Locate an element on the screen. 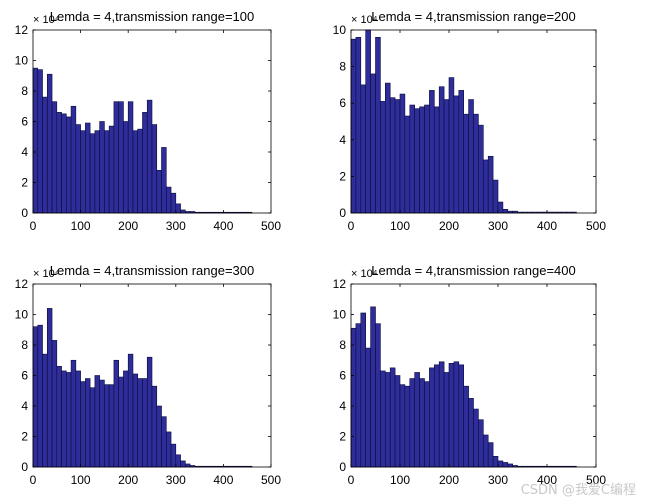 This screenshot has width=650, height=504. y-tick-label: 4 is located at coordinates (342, 140).